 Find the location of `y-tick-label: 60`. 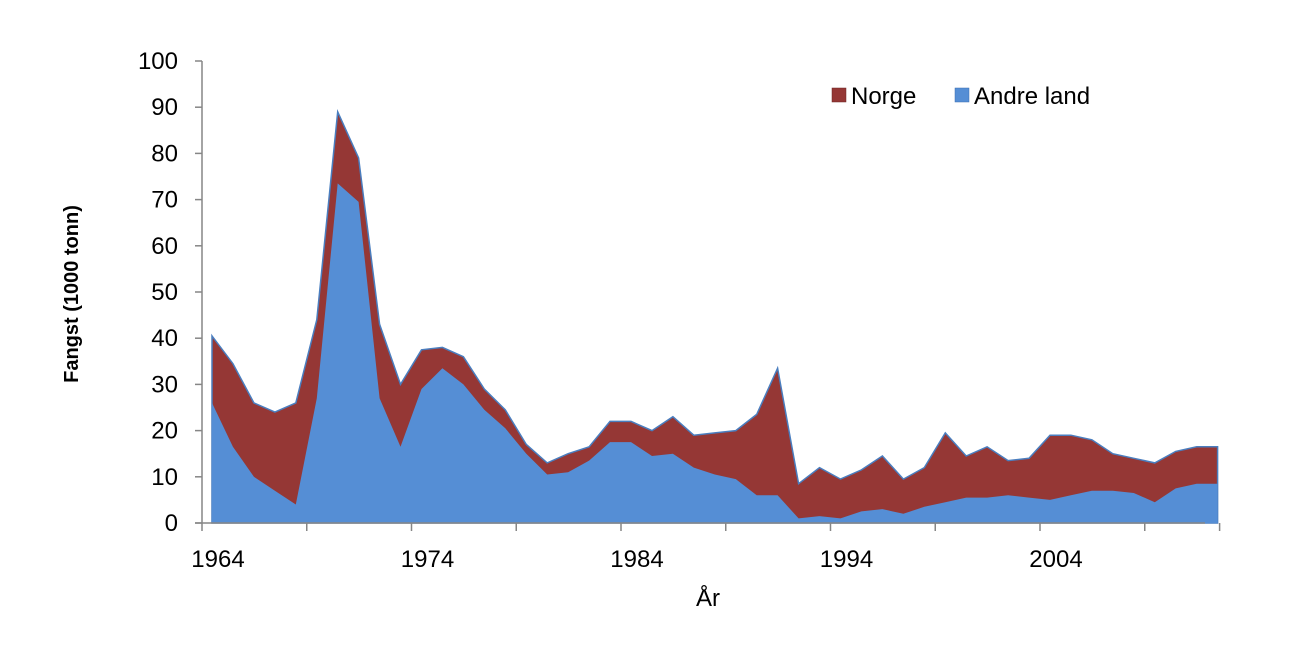

y-tick-label: 60 is located at coordinates (164, 246).